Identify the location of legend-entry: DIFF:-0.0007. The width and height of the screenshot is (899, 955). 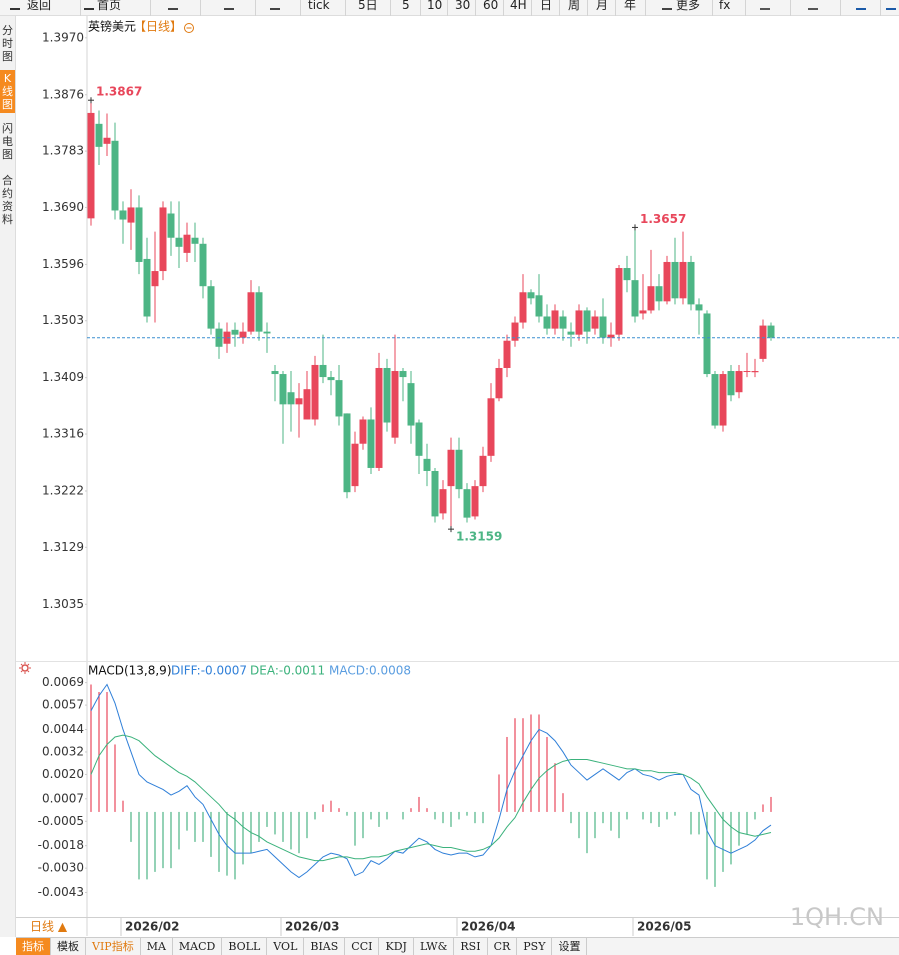
(209, 671).